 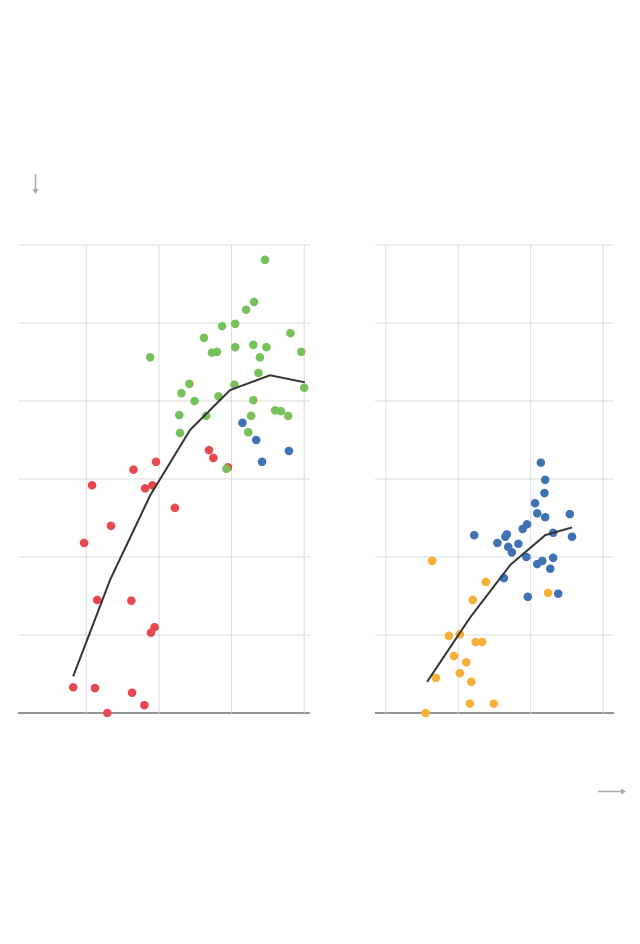 I want to click on down-arrow, so click(x=35, y=184).